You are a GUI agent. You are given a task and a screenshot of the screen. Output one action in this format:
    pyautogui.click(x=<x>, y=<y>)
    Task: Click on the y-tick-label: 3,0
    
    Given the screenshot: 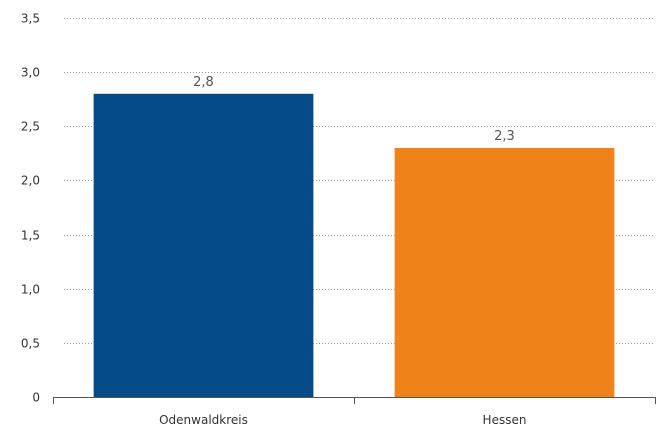 What is the action you would take?
    pyautogui.click(x=30, y=73)
    